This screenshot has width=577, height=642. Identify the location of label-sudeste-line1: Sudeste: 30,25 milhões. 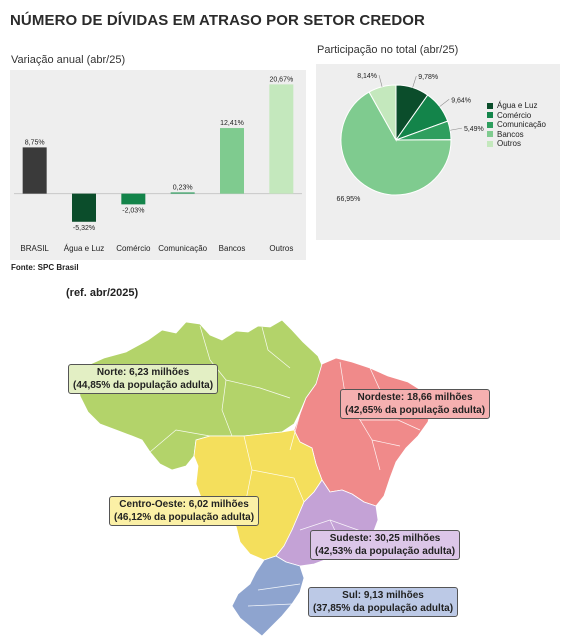
(385, 538).